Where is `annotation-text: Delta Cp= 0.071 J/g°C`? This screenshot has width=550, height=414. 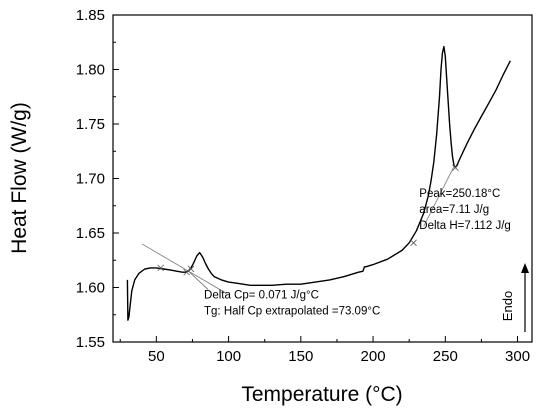
annotation-text: Delta Cp= 0.071 J/g°C is located at coordinates (261, 295).